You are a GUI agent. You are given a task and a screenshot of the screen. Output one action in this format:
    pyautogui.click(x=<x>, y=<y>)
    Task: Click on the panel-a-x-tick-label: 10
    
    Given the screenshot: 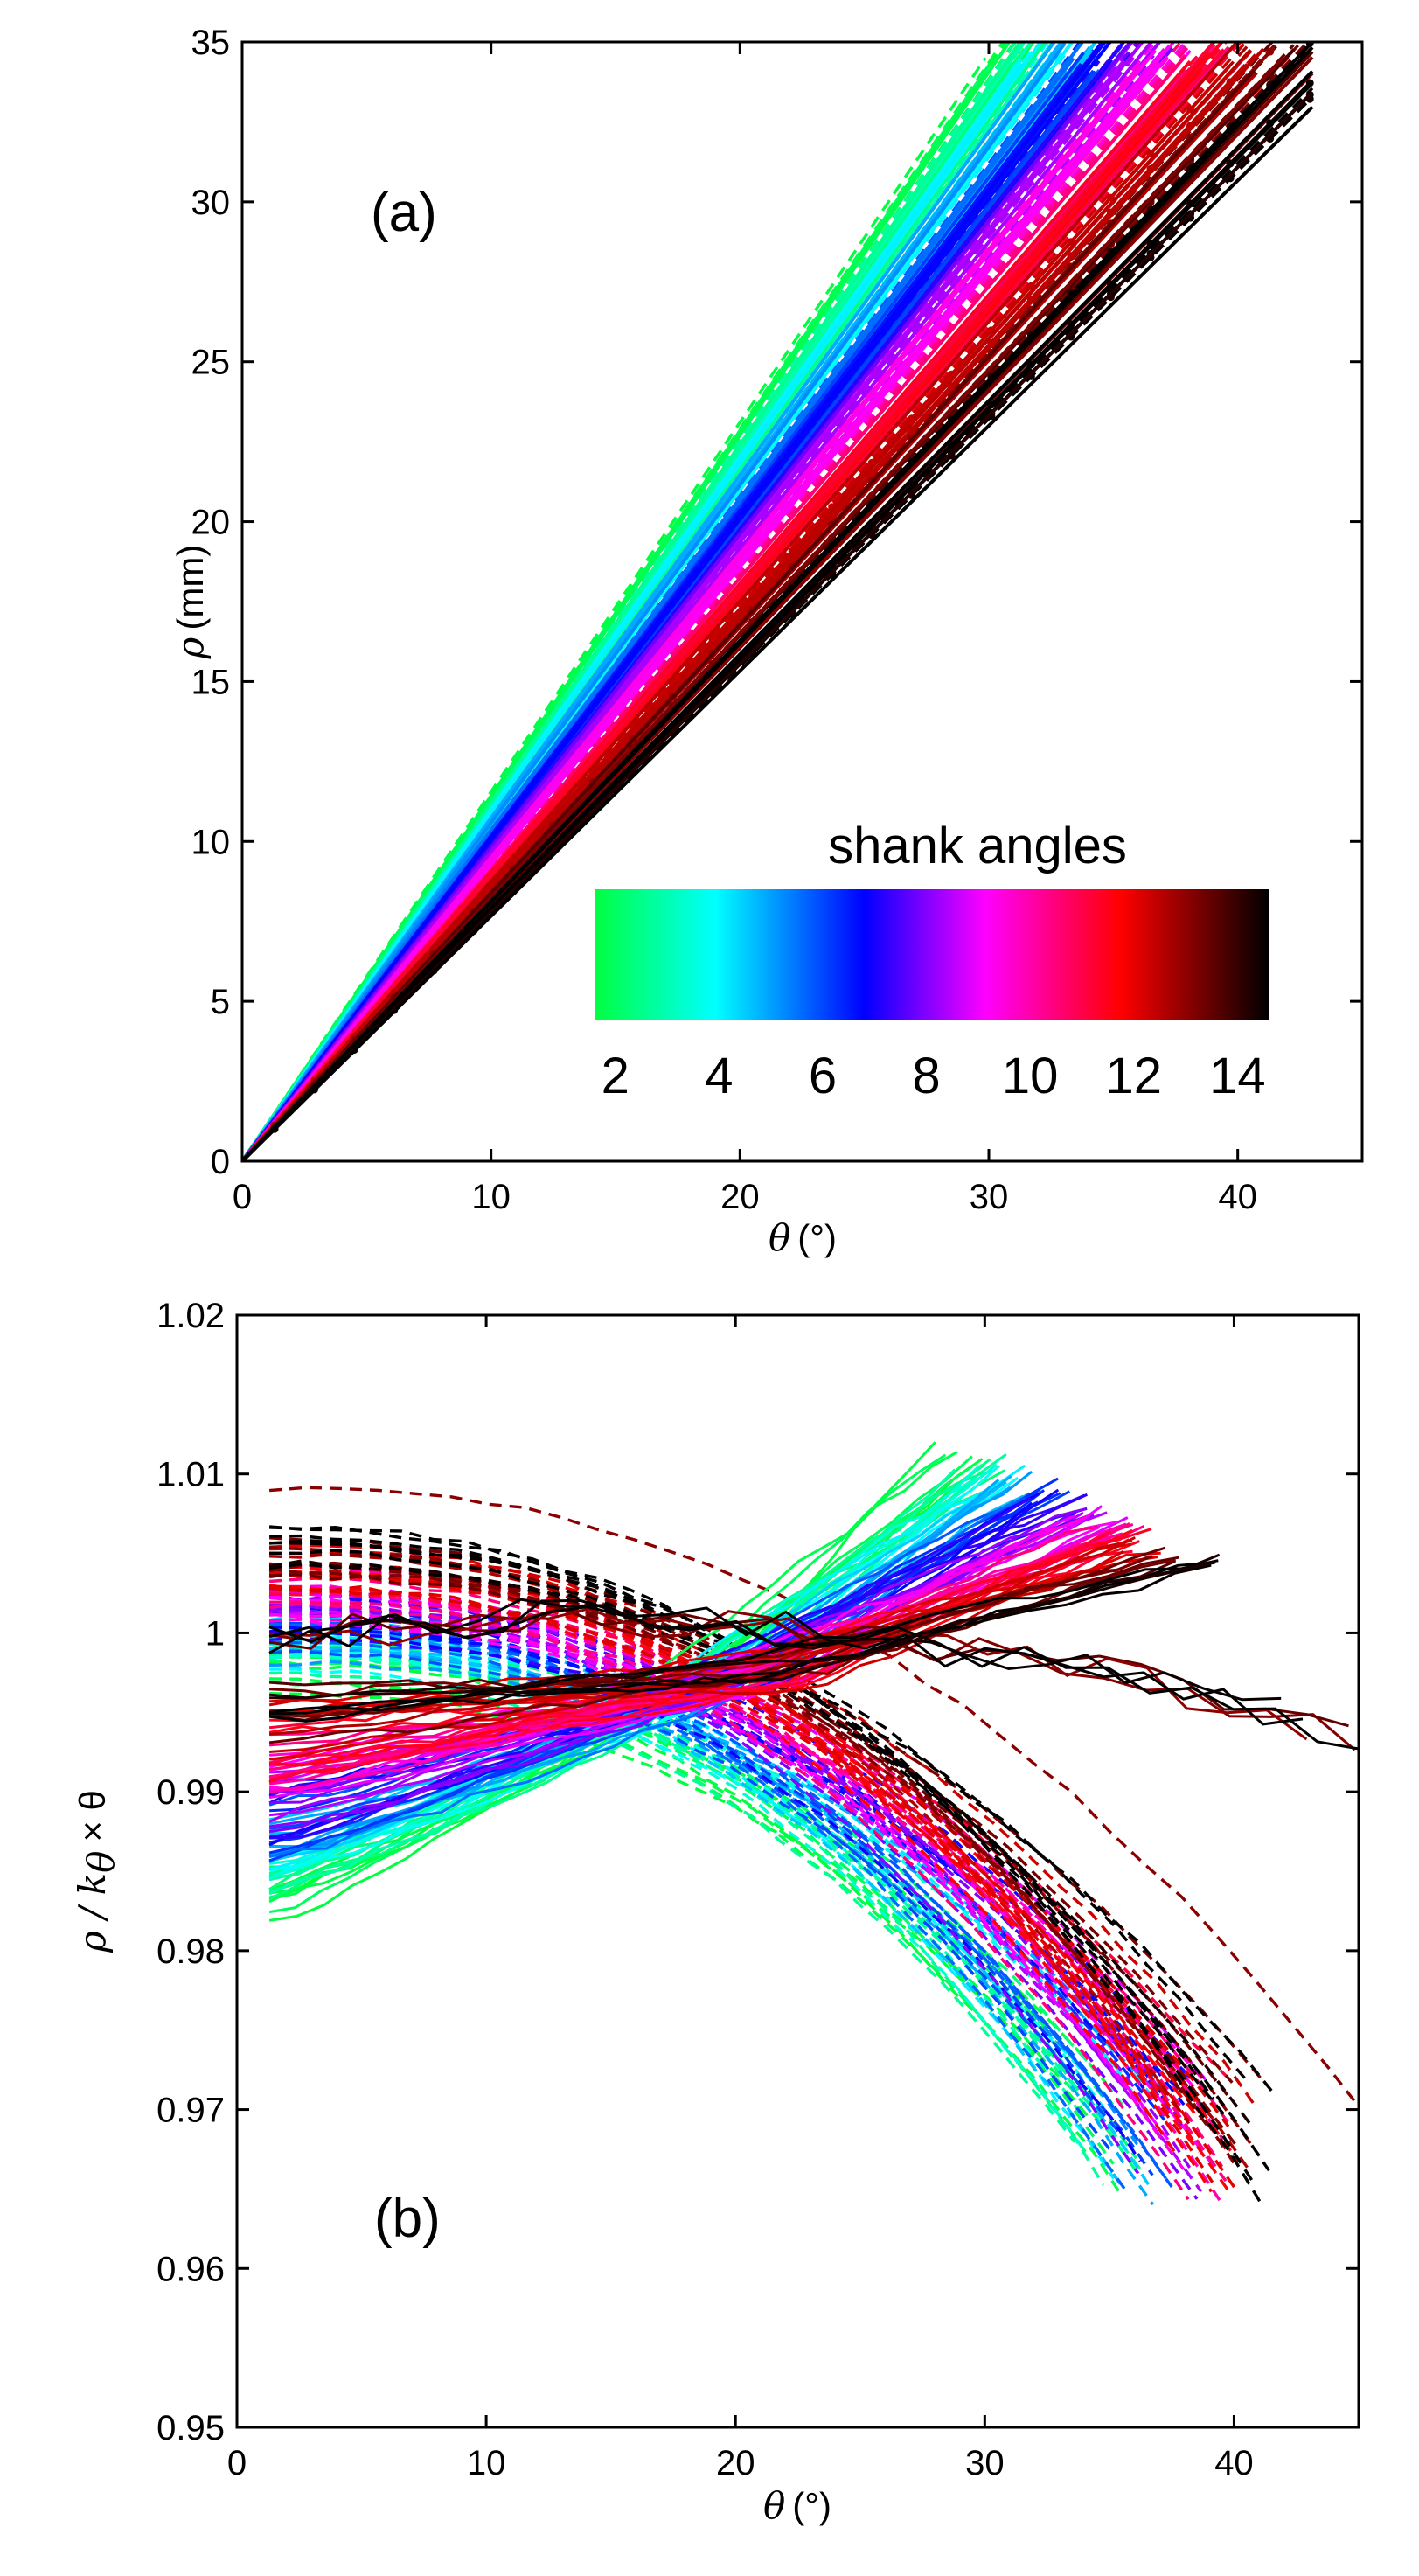 What is the action you would take?
    pyautogui.click(x=491, y=1197)
    